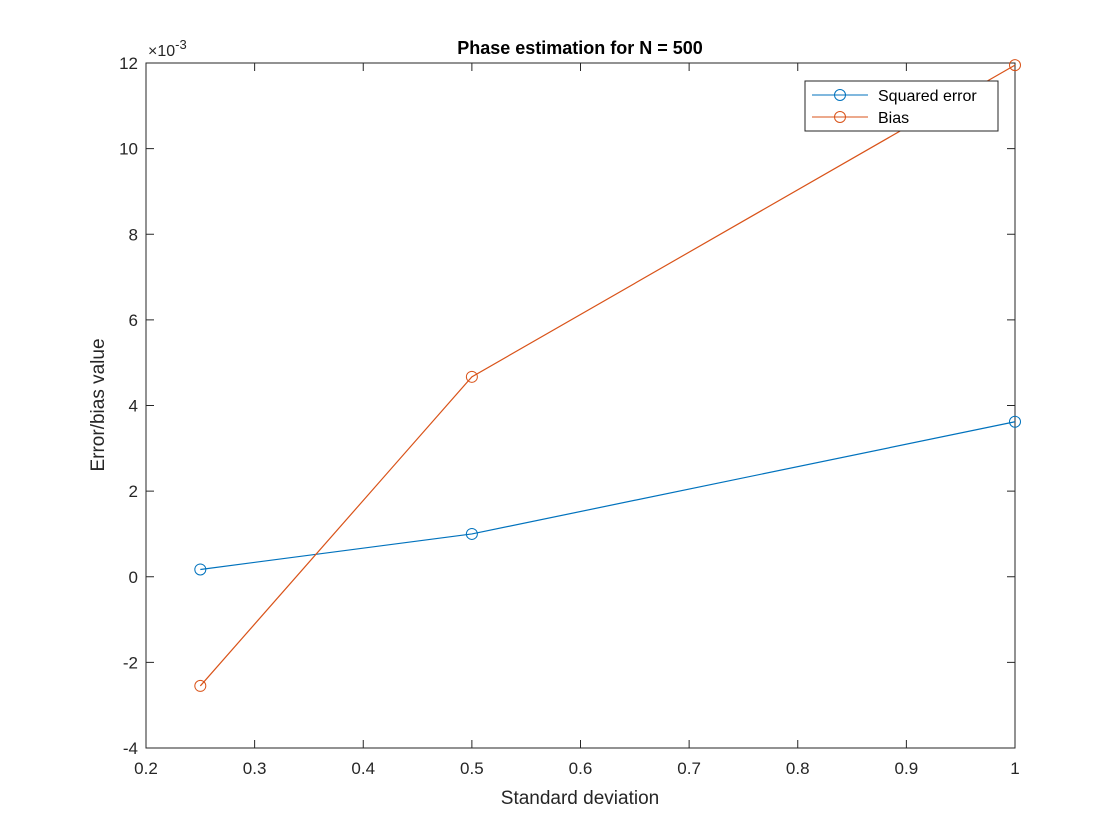 The width and height of the screenshot is (1120, 840). I want to click on legend-box, so click(901, 106).